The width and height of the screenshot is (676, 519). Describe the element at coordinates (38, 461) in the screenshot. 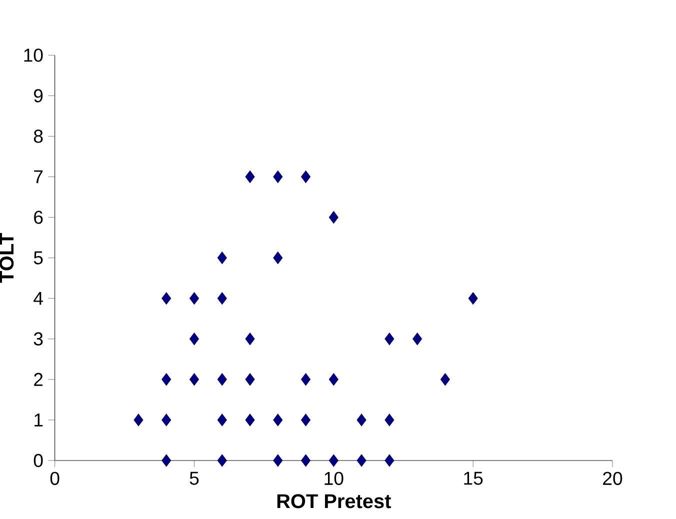

I see `y-tick-label: 0` at that location.